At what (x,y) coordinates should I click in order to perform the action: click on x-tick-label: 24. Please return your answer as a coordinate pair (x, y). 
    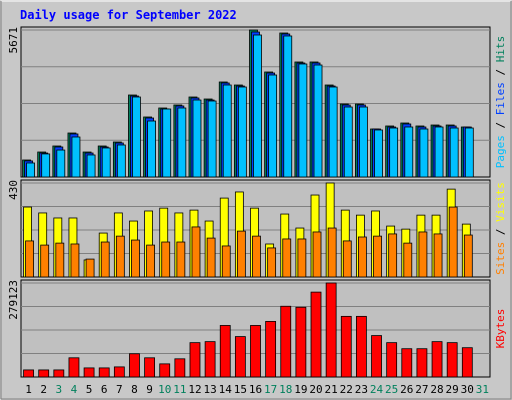
    Looking at the image, I should click on (377, 389).